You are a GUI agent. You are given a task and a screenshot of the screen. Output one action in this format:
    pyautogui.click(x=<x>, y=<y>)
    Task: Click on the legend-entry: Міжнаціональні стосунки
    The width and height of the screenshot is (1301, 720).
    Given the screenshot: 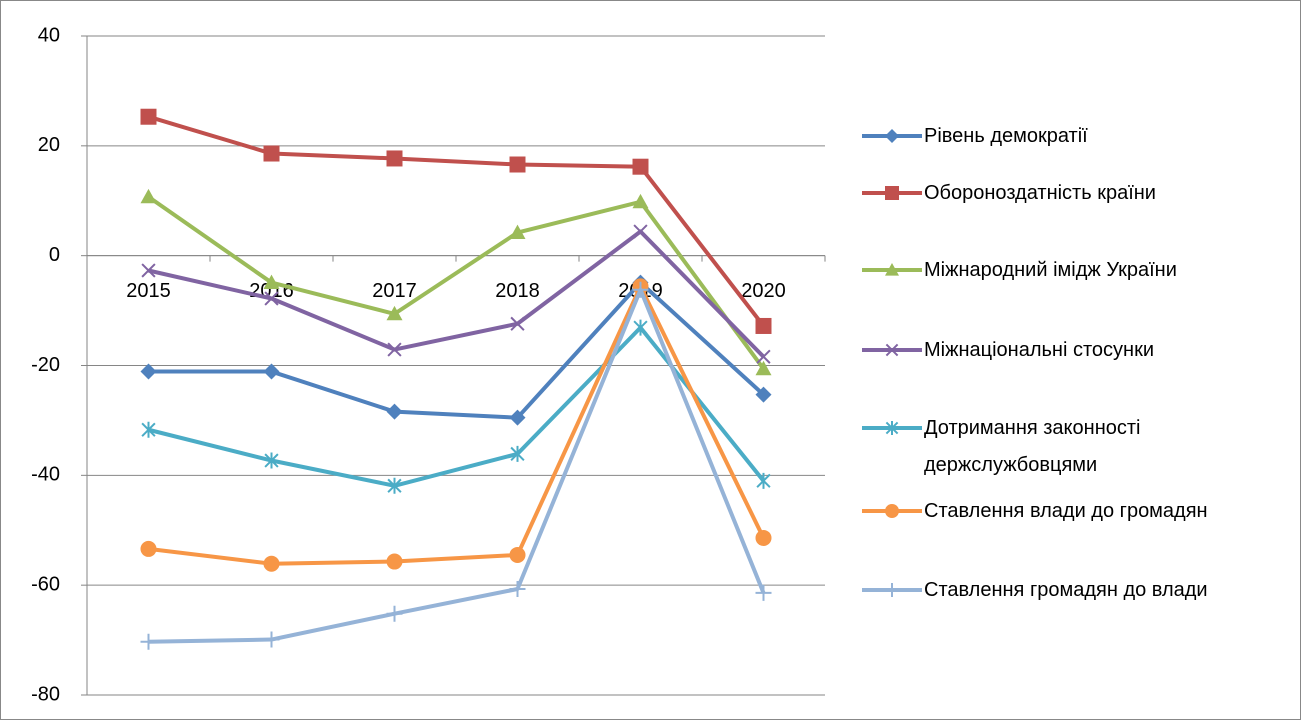 What is the action you would take?
    pyautogui.click(x=1067, y=354)
    